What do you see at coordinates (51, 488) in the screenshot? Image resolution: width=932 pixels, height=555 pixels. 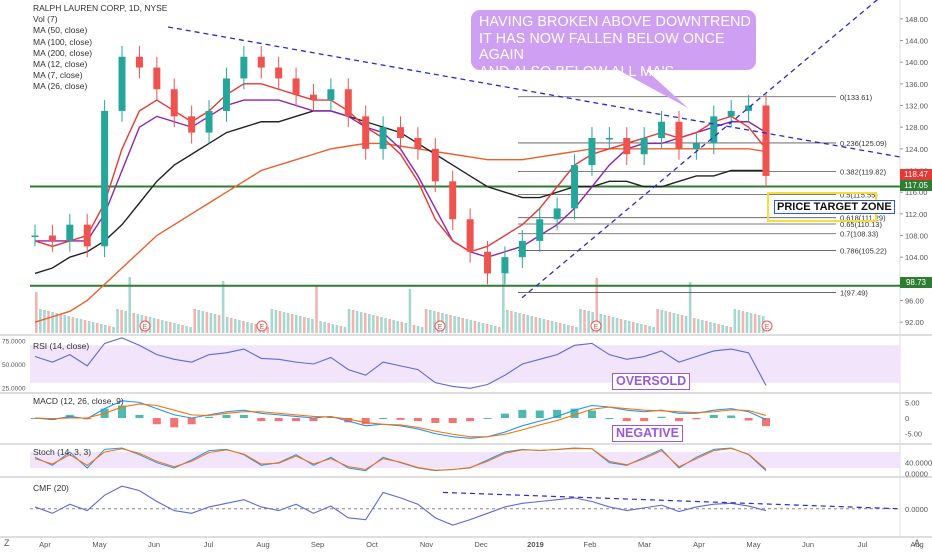 I see `cmf-pane-title: CMF (20)` at bounding box center [51, 488].